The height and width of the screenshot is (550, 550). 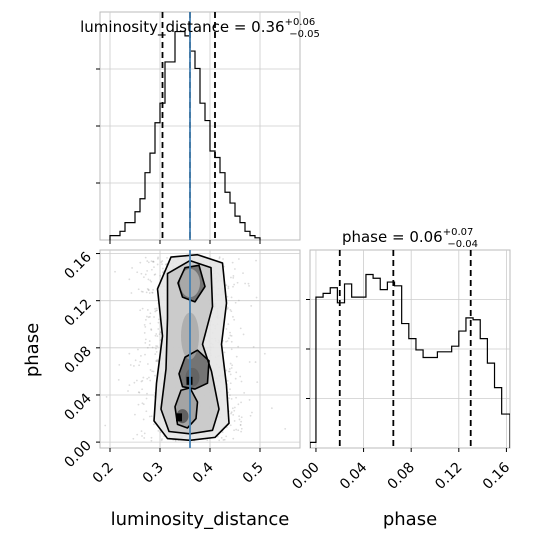 I want to click on hist1-ticks, so click(x=178, y=156).